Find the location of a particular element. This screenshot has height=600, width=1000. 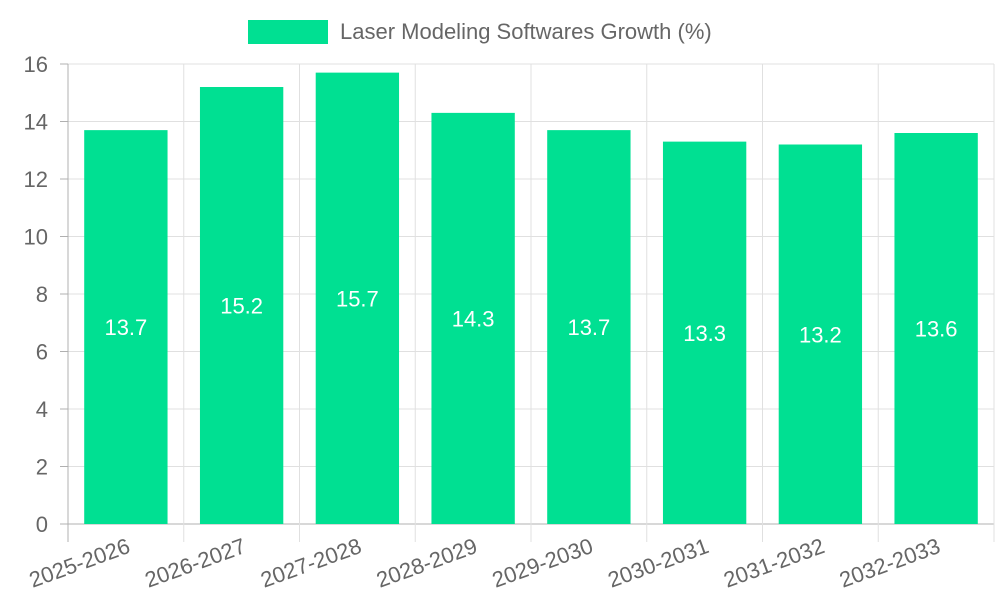

y-tick-label: 12 is located at coordinates (36, 179).